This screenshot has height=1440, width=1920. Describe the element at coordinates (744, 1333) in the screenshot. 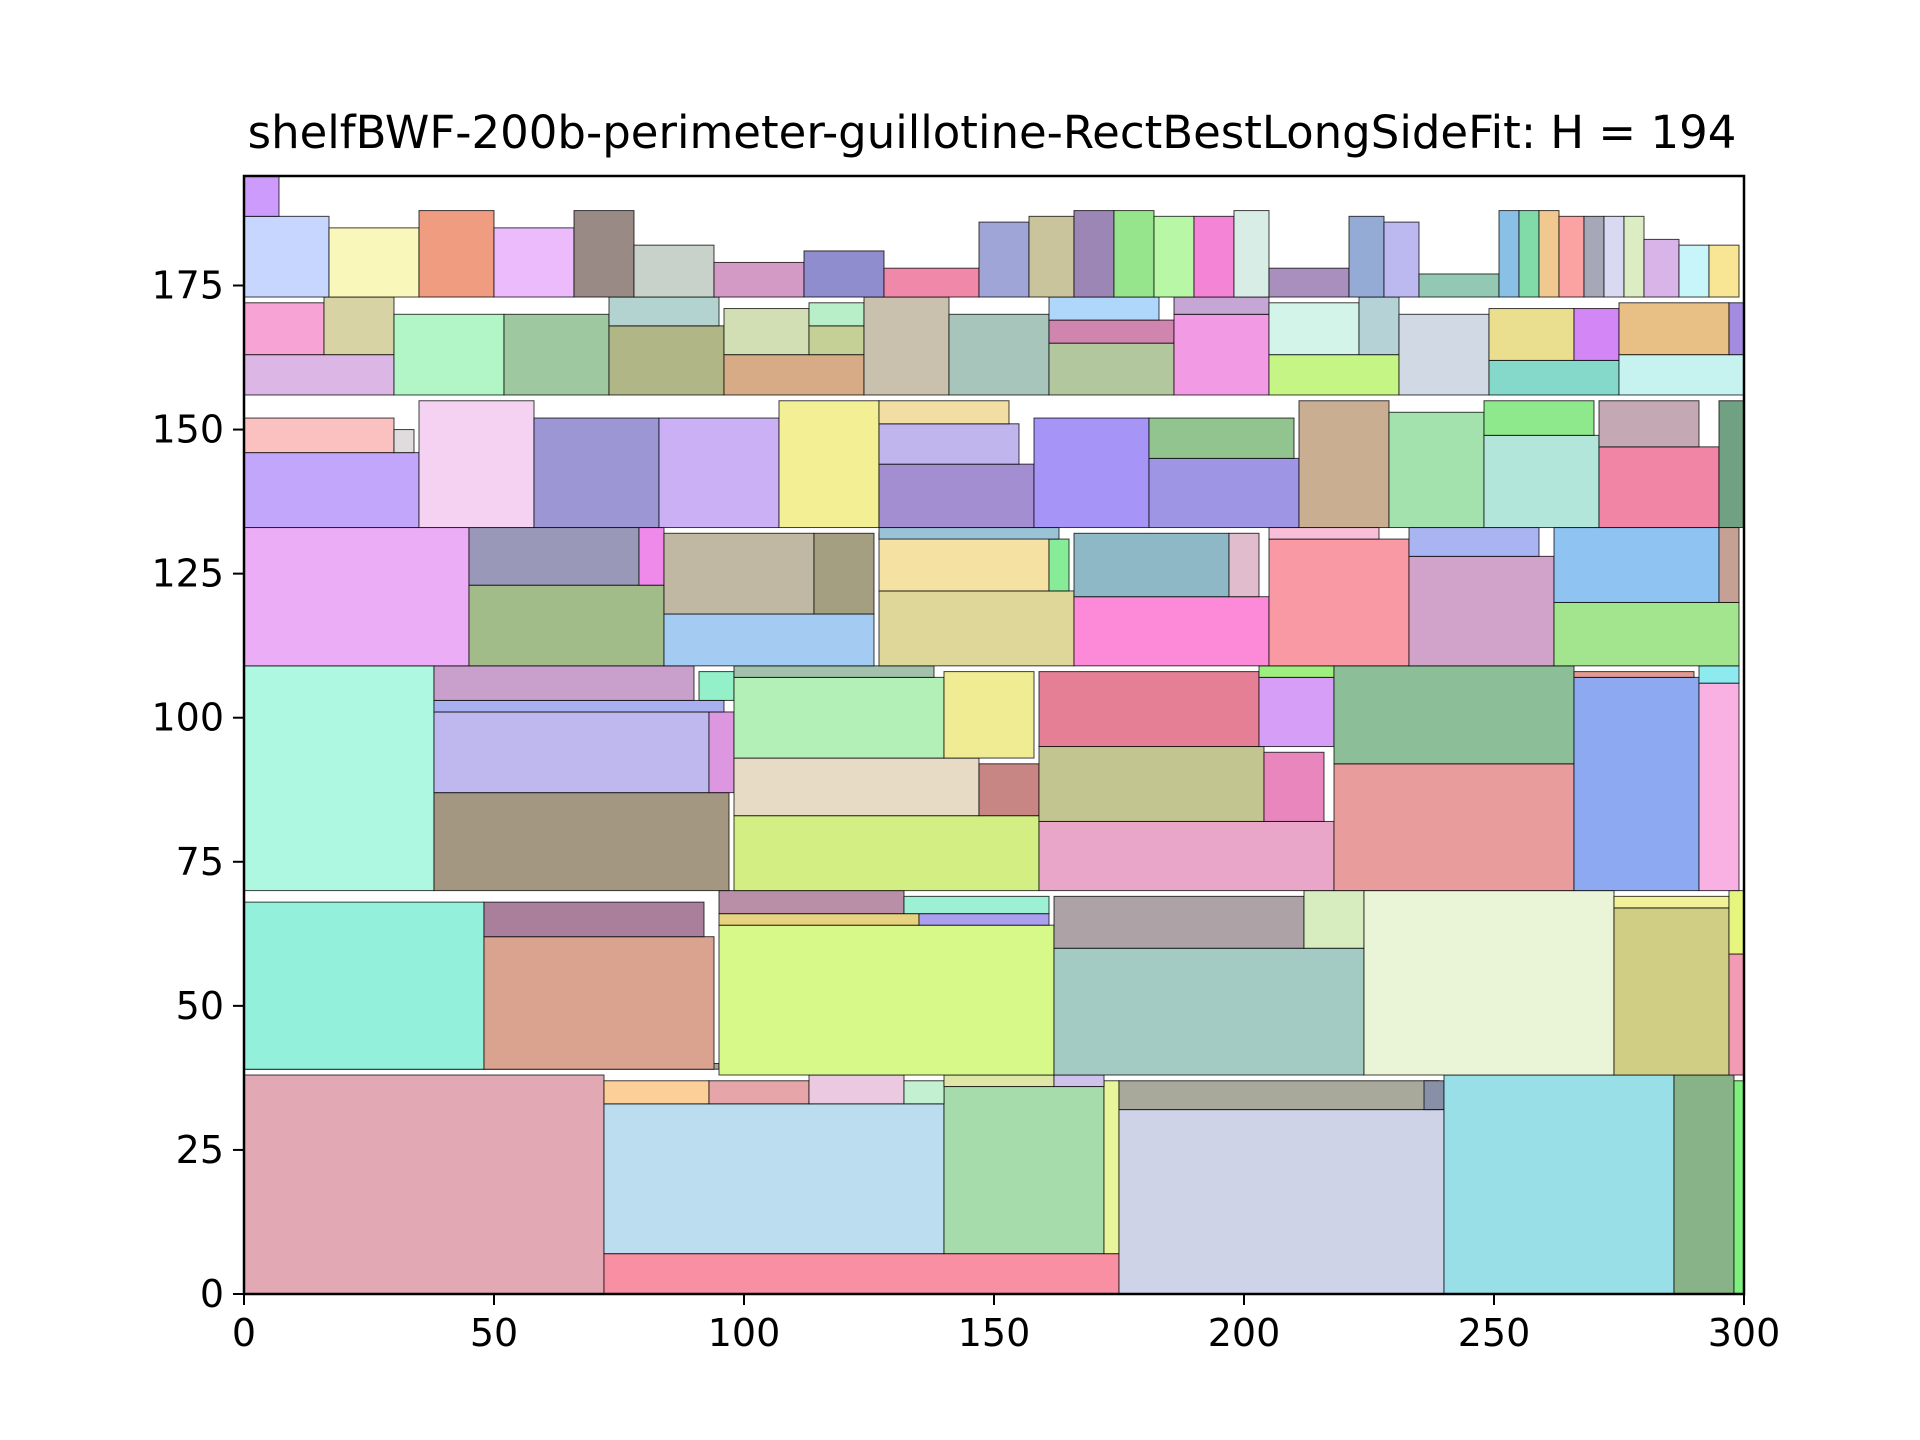

I see `x-tick-label: 100` at that location.